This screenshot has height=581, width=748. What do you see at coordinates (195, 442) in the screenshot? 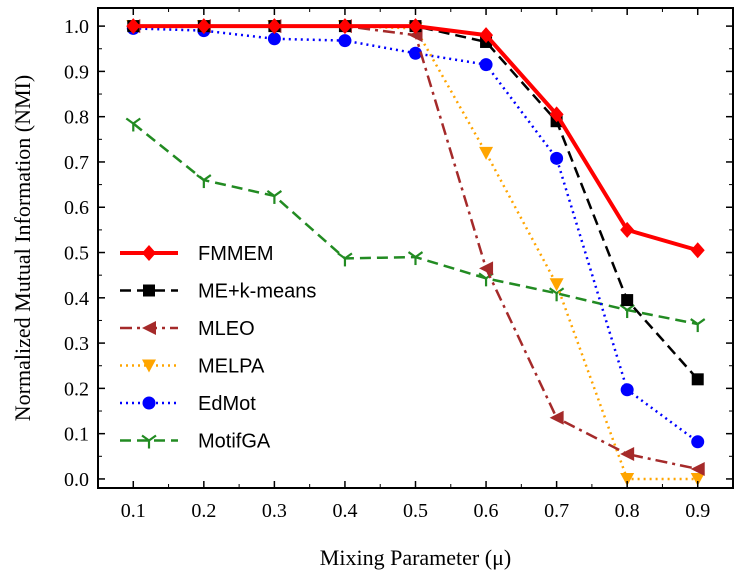
I see `legend-item: MotifGA` at bounding box center [195, 442].